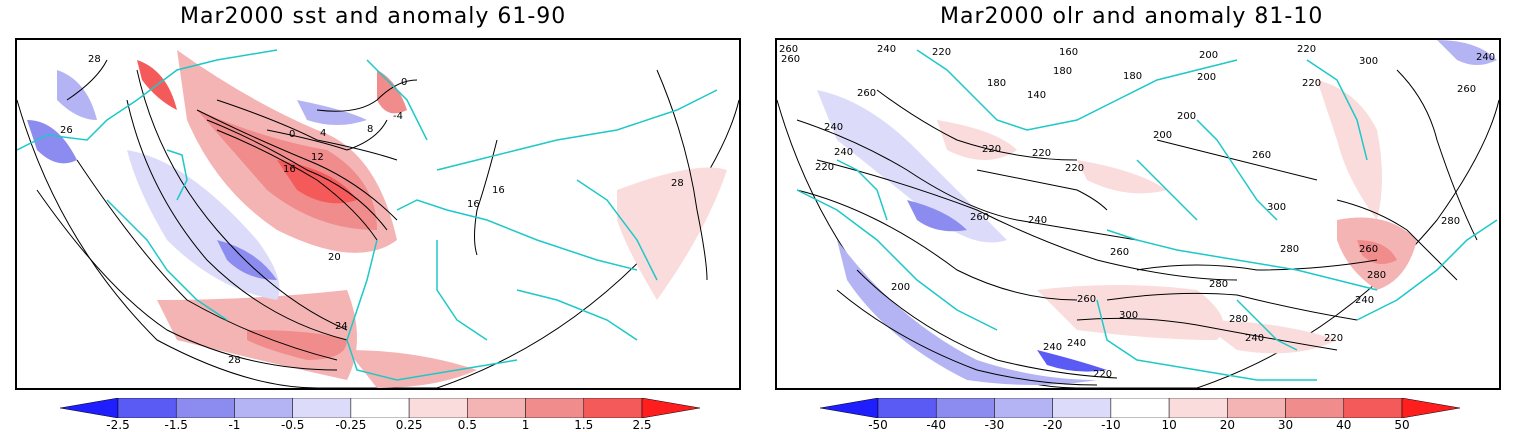 This screenshot has height=432, width=1520. What do you see at coordinates (525, 425) in the screenshot?
I see `colorbar-label: 1` at bounding box center [525, 425].